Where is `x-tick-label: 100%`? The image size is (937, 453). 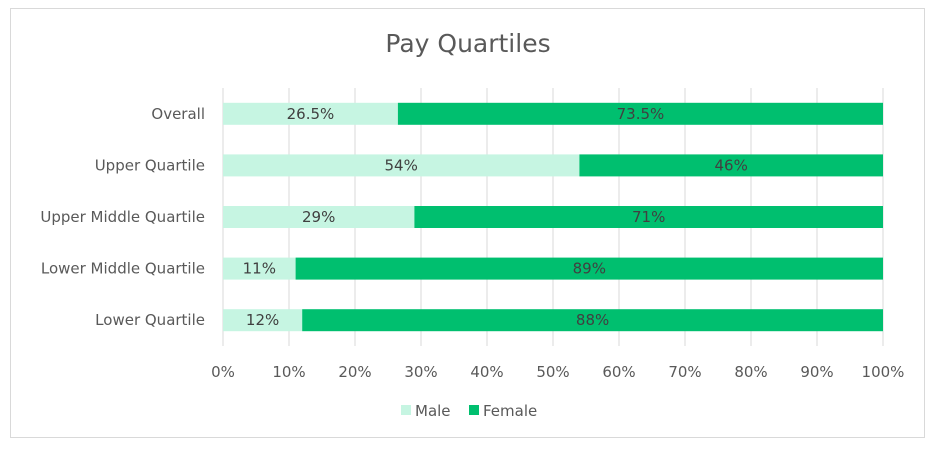 x-tick-label: 100% is located at coordinates (883, 372).